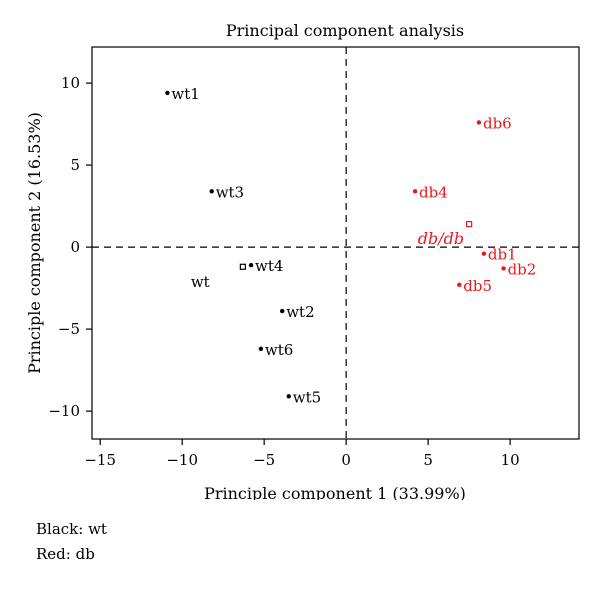 This screenshot has width=600, height=589. What do you see at coordinates (497, 123) in the screenshot?
I see `point-label-db6: db6` at bounding box center [497, 123].